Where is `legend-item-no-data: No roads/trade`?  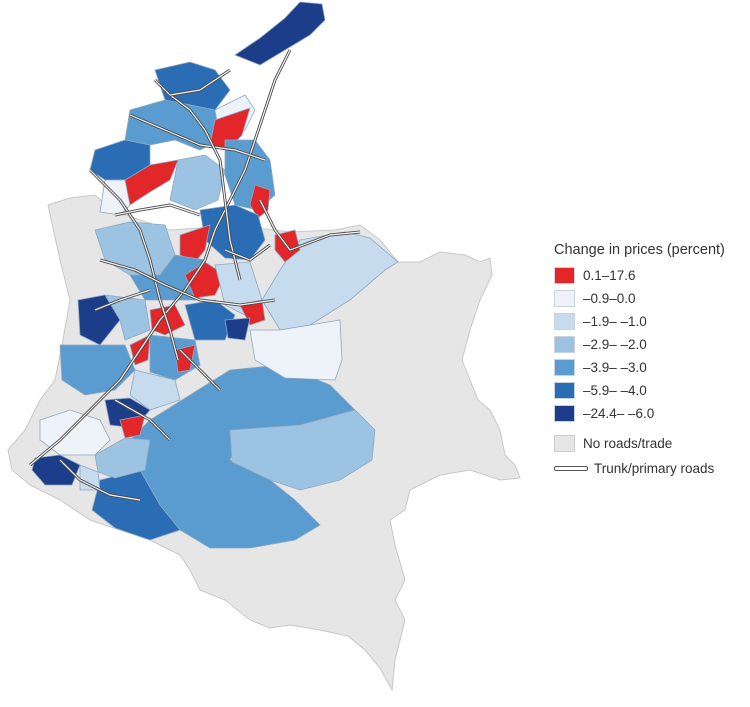
legend-item-no-data: No roads/trade is located at coordinates (652, 443).